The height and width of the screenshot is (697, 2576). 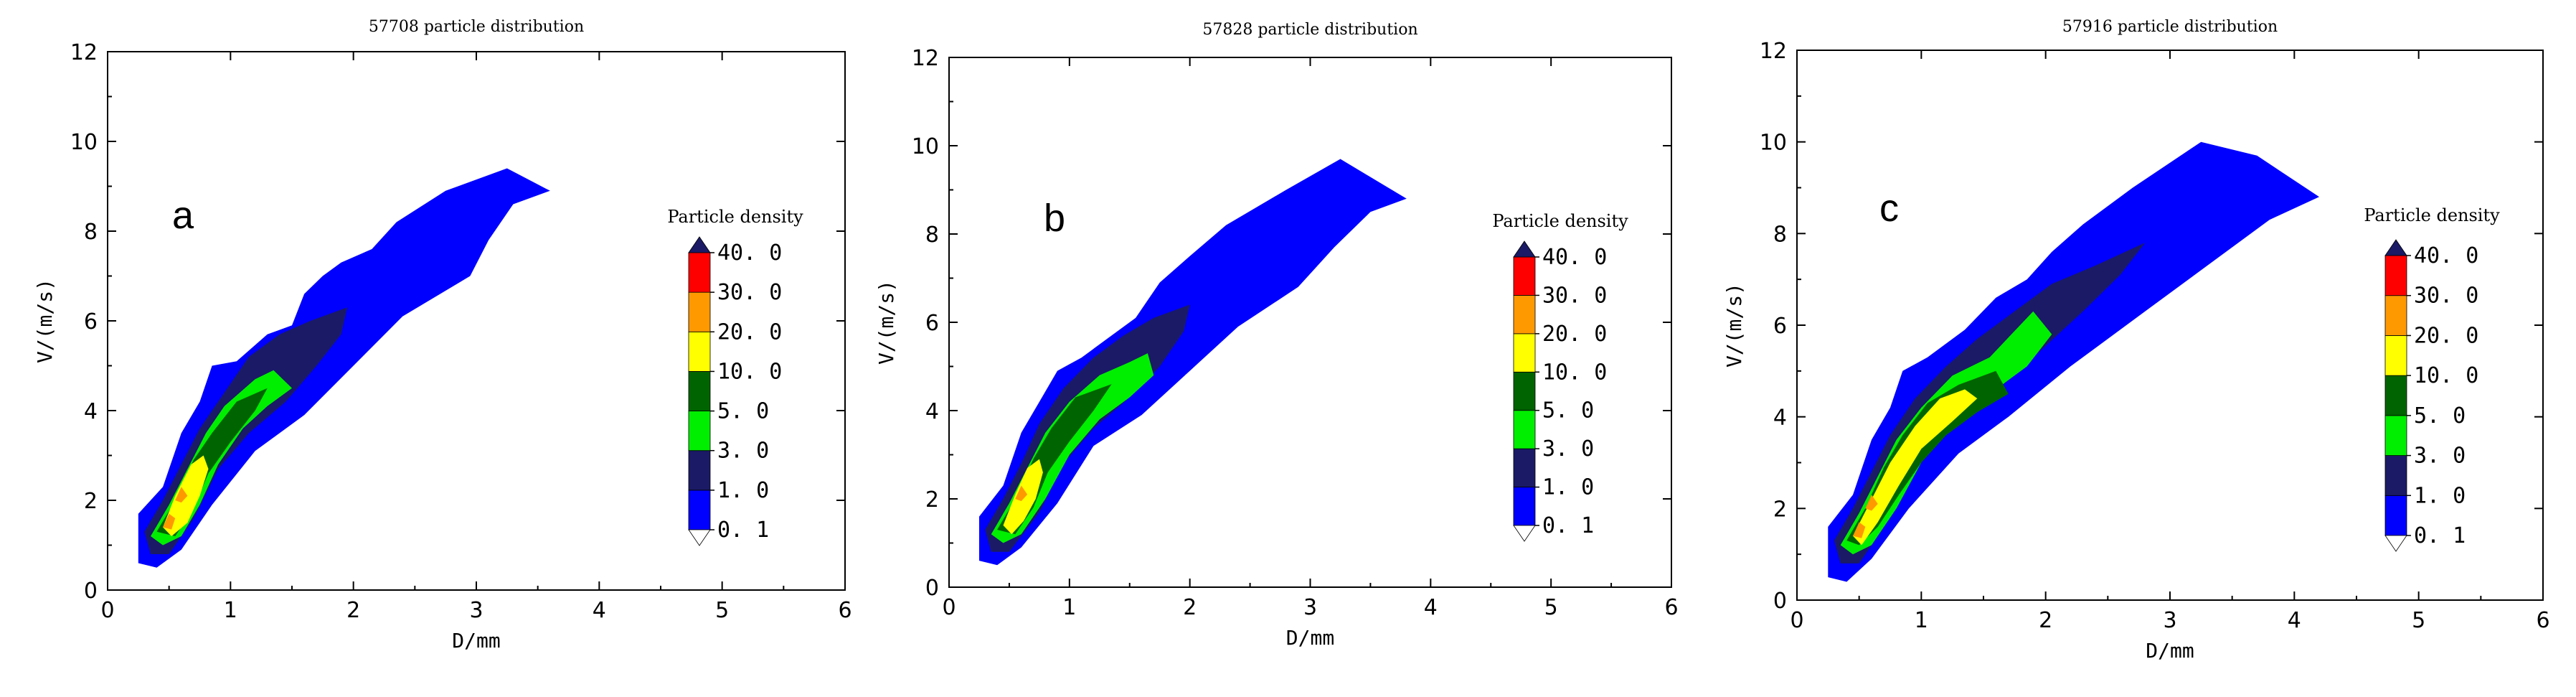 I want to click on panel-label: a, so click(x=183, y=215).